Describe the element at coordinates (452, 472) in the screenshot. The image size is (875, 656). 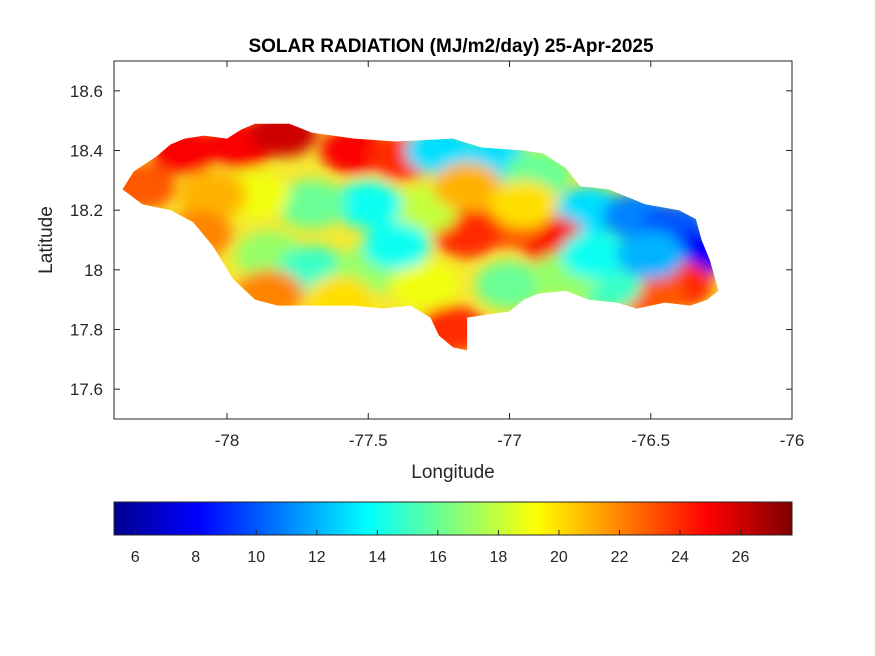
I see `x-axis-label: Longitude` at that location.